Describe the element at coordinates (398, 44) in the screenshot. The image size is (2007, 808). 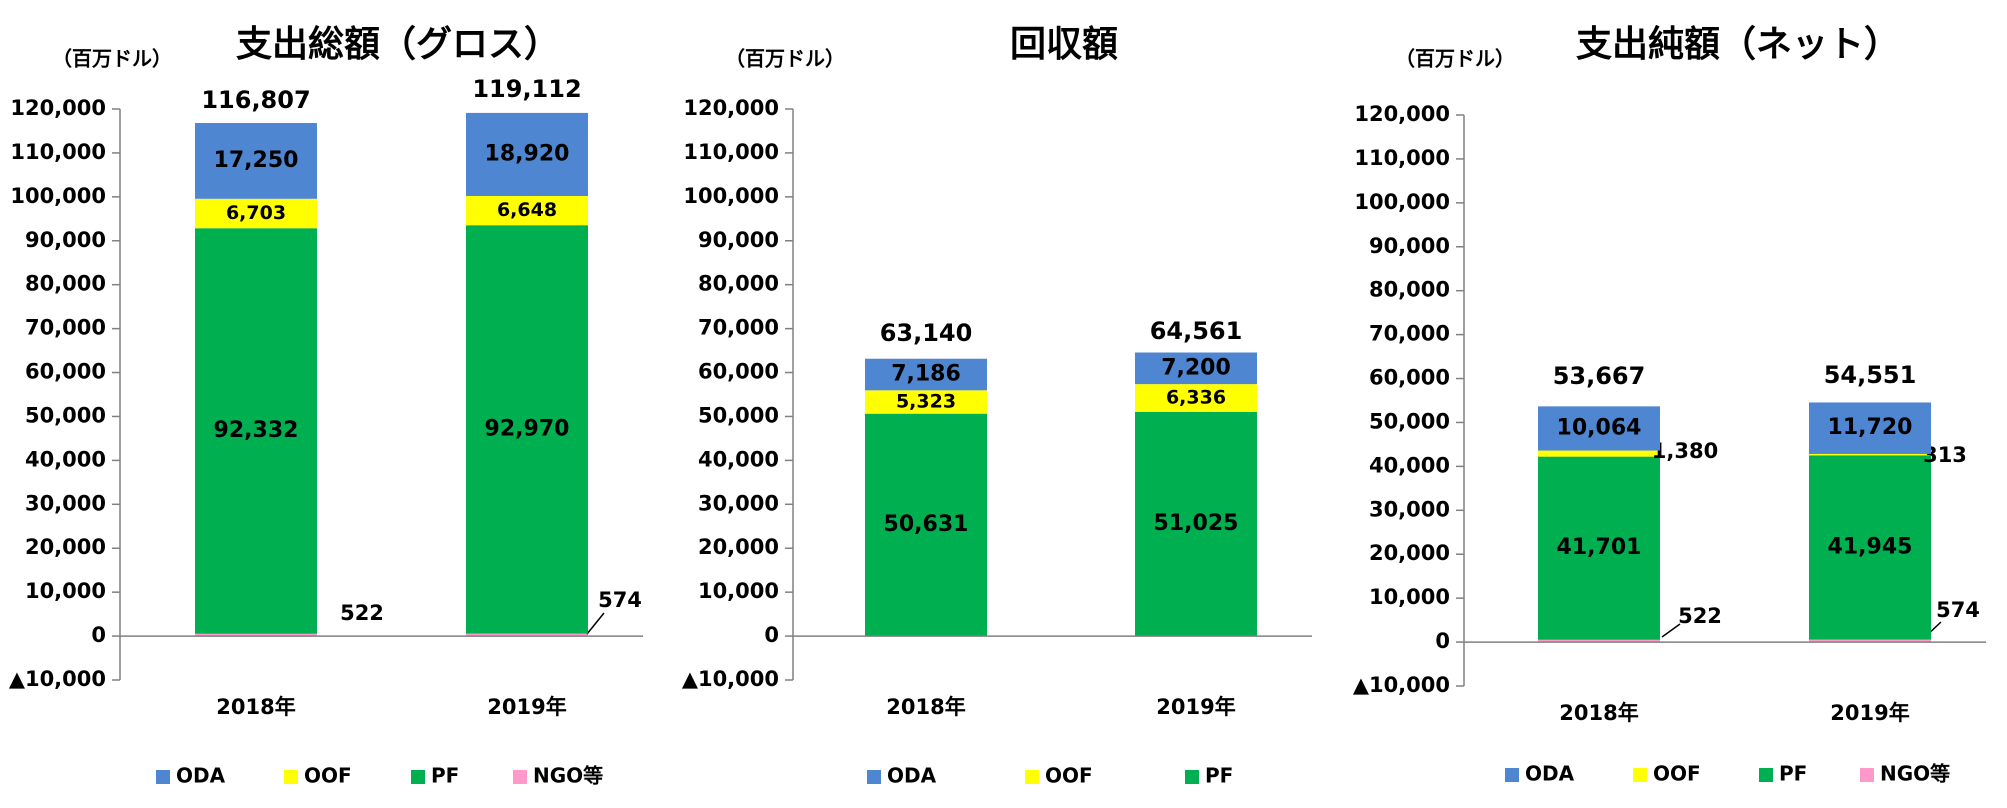
I see `chart-title: 支出総額（グロス）` at that location.